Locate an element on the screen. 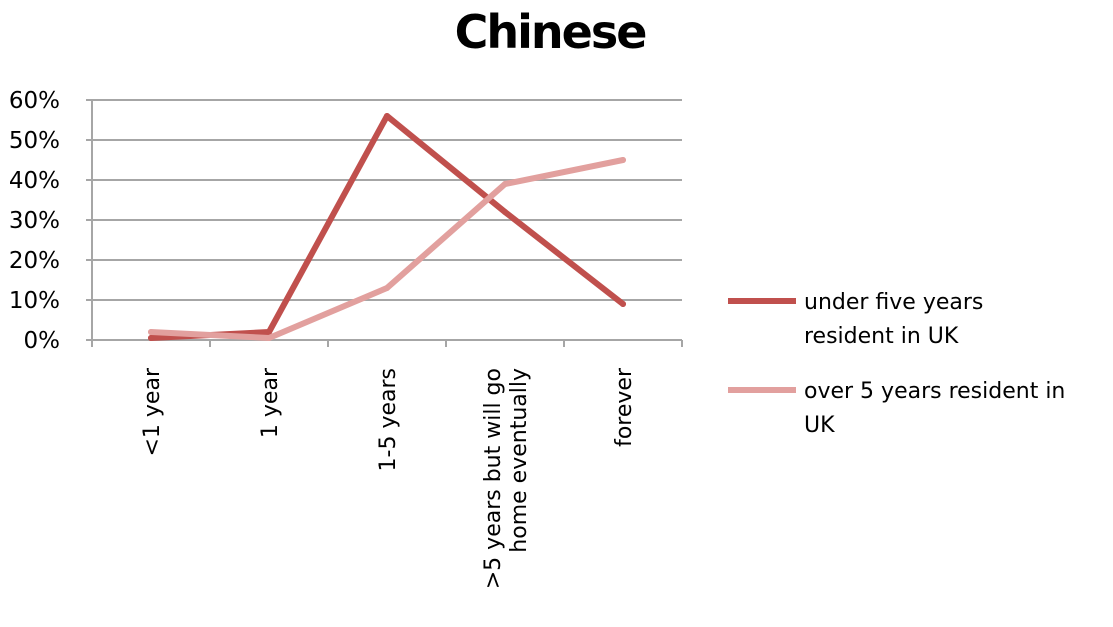 The width and height of the screenshot is (1113, 627). chart-title: Chinese is located at coordinates (550, 32).